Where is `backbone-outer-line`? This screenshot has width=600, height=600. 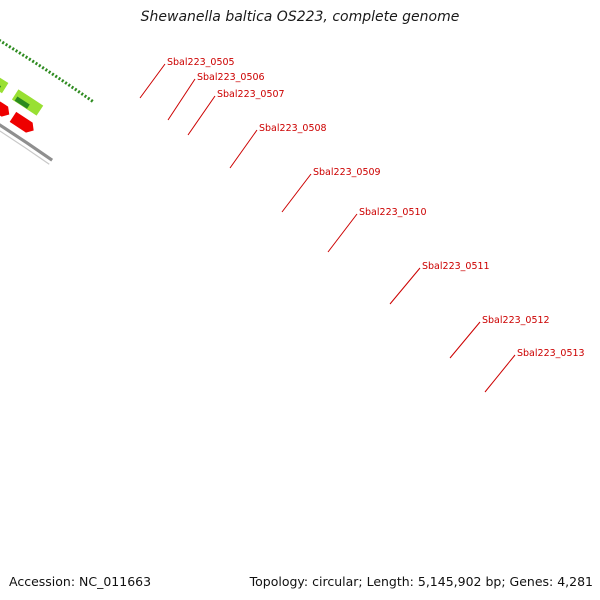 backbone-outer-line is located at coordinates (27, 142).